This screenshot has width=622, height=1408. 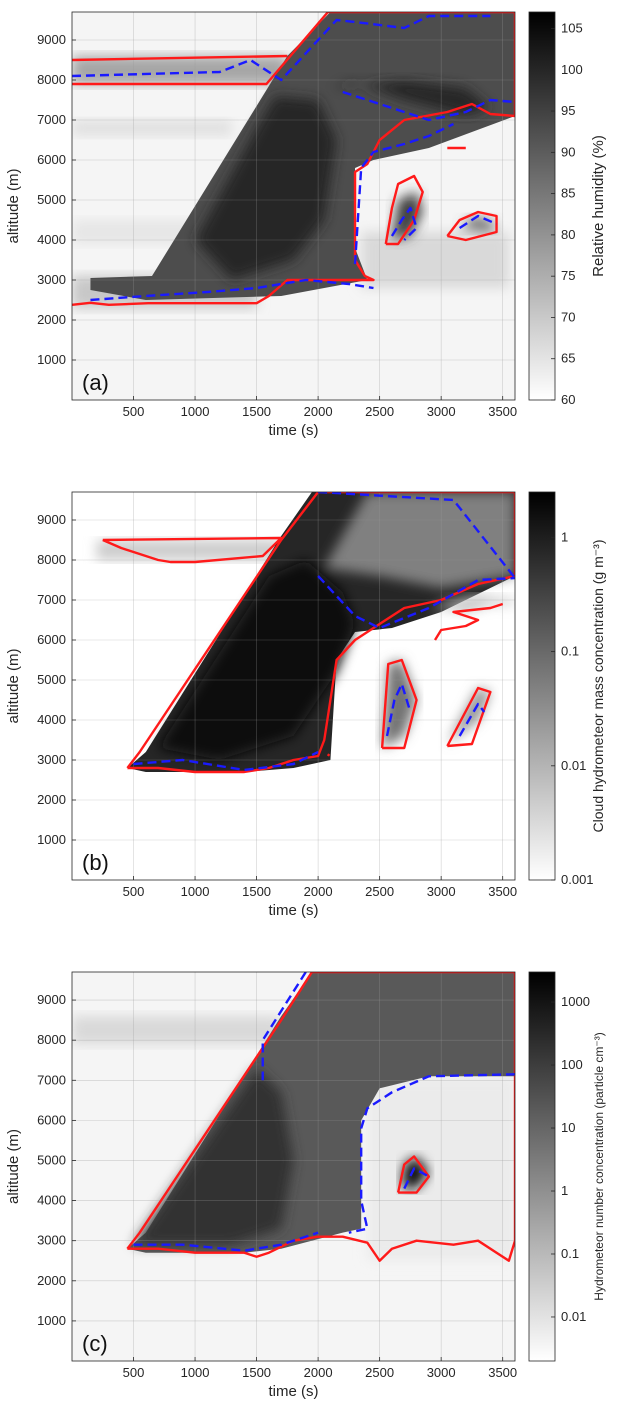 I want to click on panel-label: (b), so click(x=95, y=862).